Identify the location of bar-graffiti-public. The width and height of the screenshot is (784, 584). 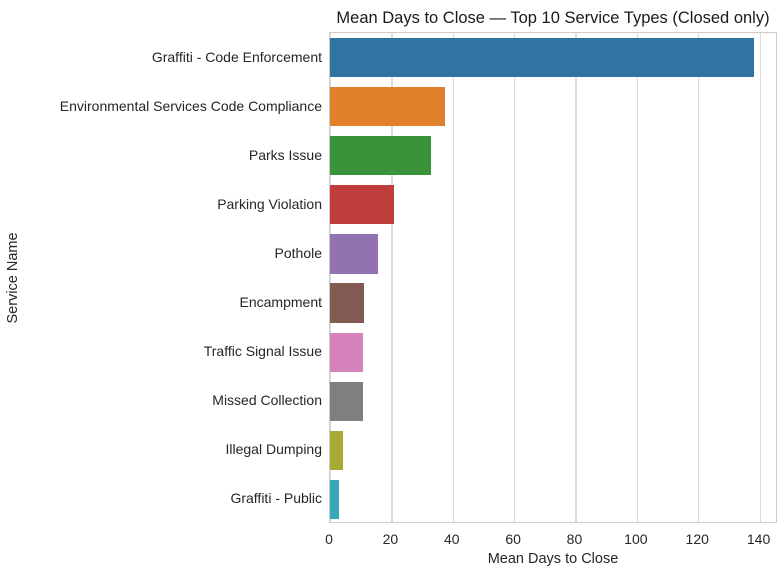
(334, 499).